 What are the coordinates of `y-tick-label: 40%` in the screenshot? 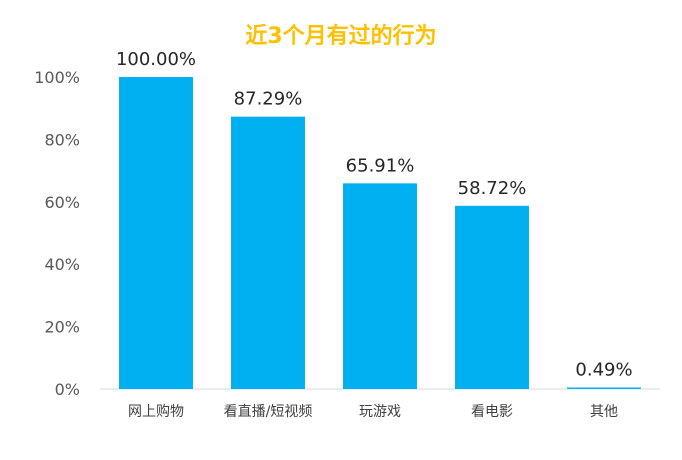 It's located at (62, 264).